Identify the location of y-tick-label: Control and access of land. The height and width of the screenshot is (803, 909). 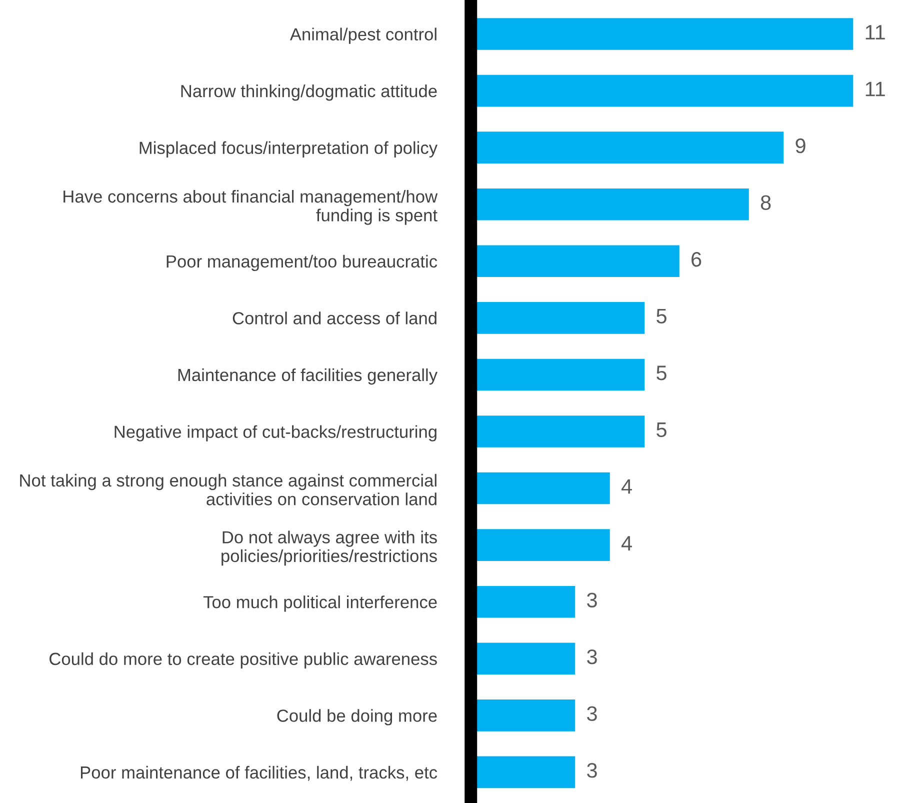
(334, 318).